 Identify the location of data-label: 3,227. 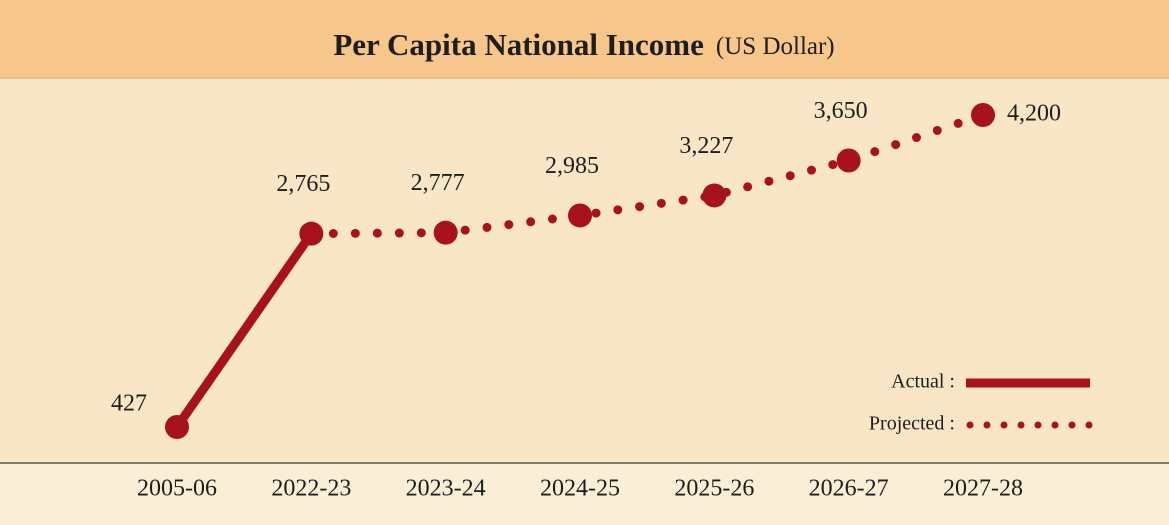
(706, 146).